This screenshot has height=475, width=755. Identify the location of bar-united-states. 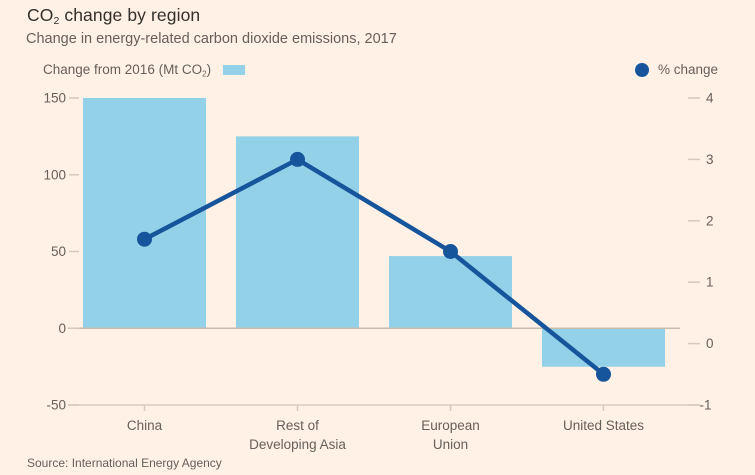
(603, 347).